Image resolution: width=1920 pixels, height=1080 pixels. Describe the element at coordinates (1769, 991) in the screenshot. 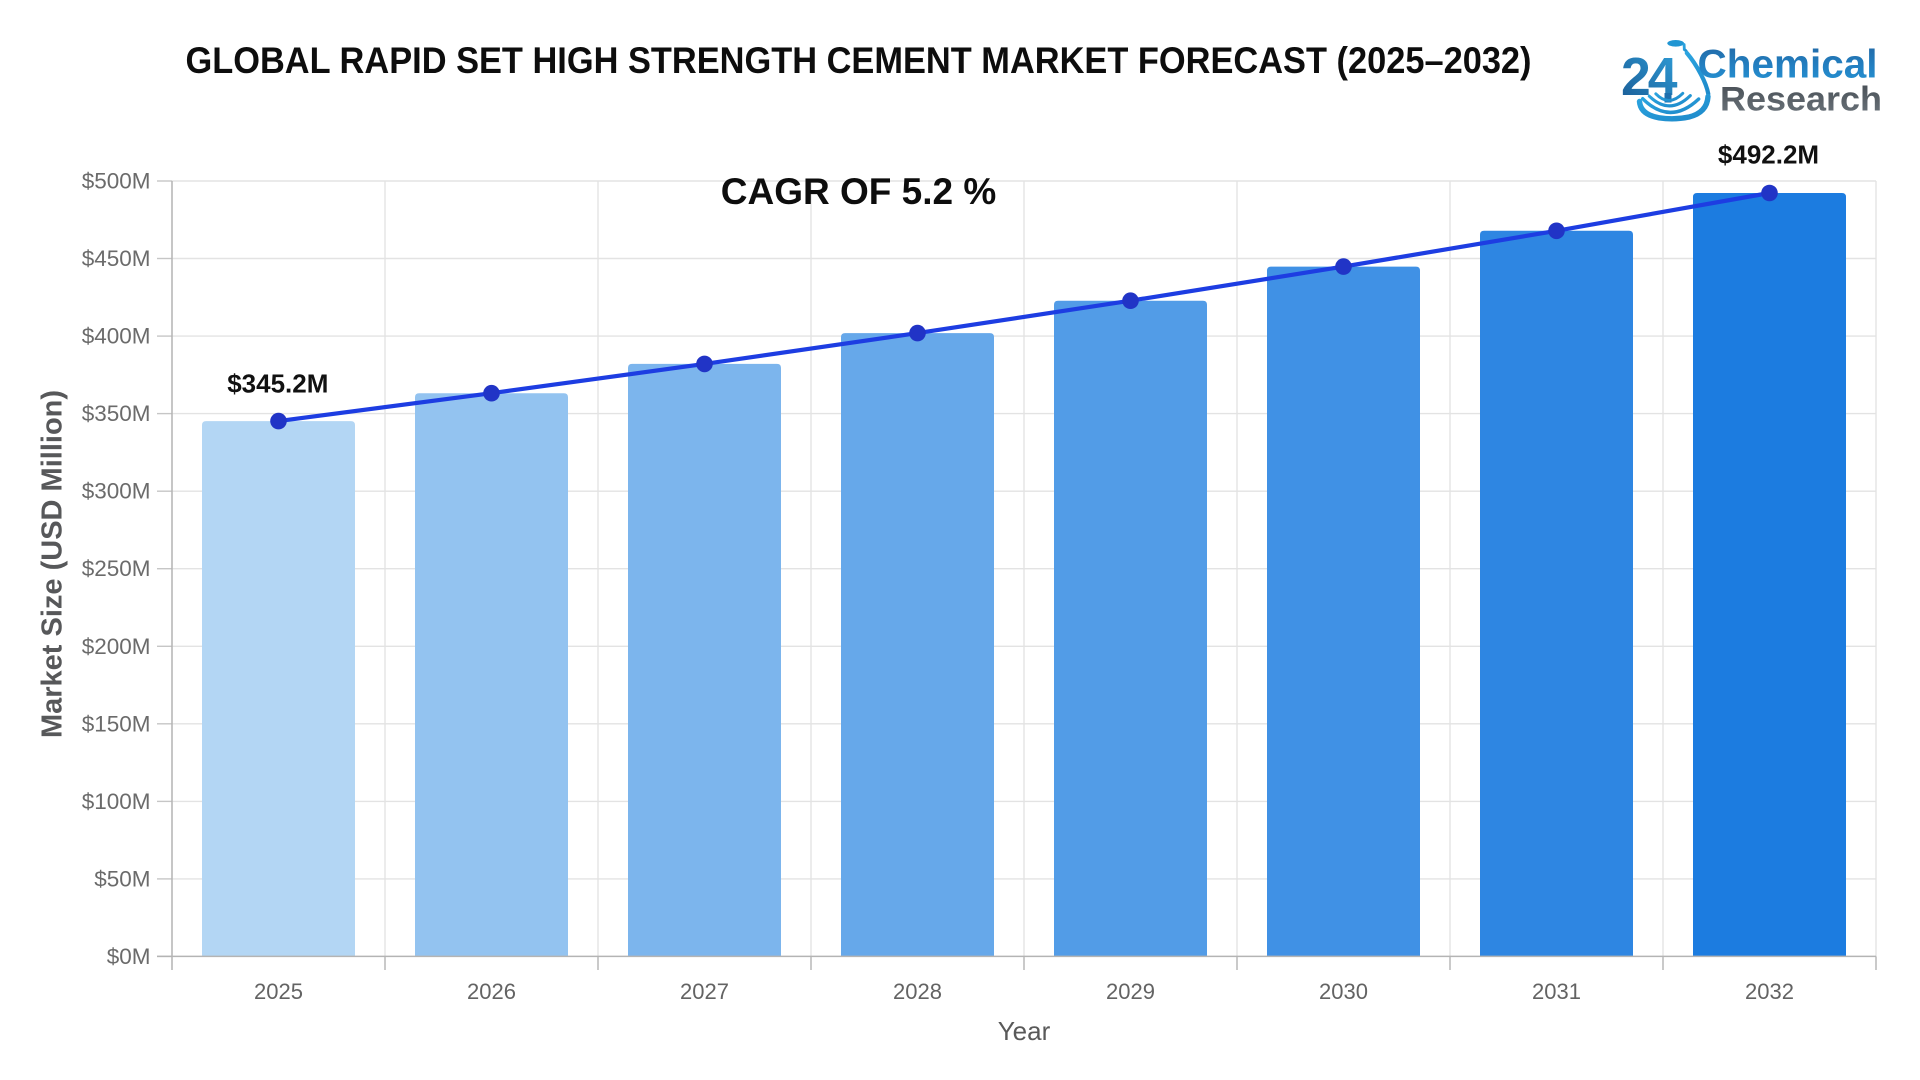

I see `svg-text: 2032` at that location.